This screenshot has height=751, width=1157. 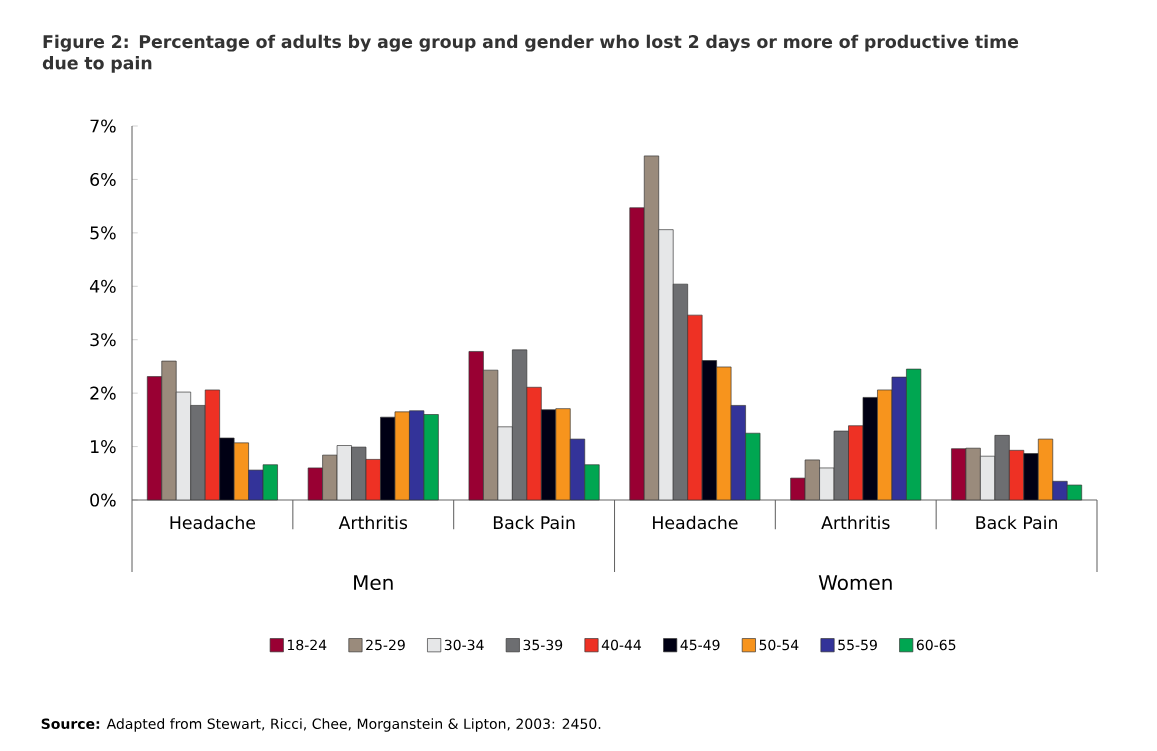 I want to click on legend-label: 35-39, so click(x=543, y=645).